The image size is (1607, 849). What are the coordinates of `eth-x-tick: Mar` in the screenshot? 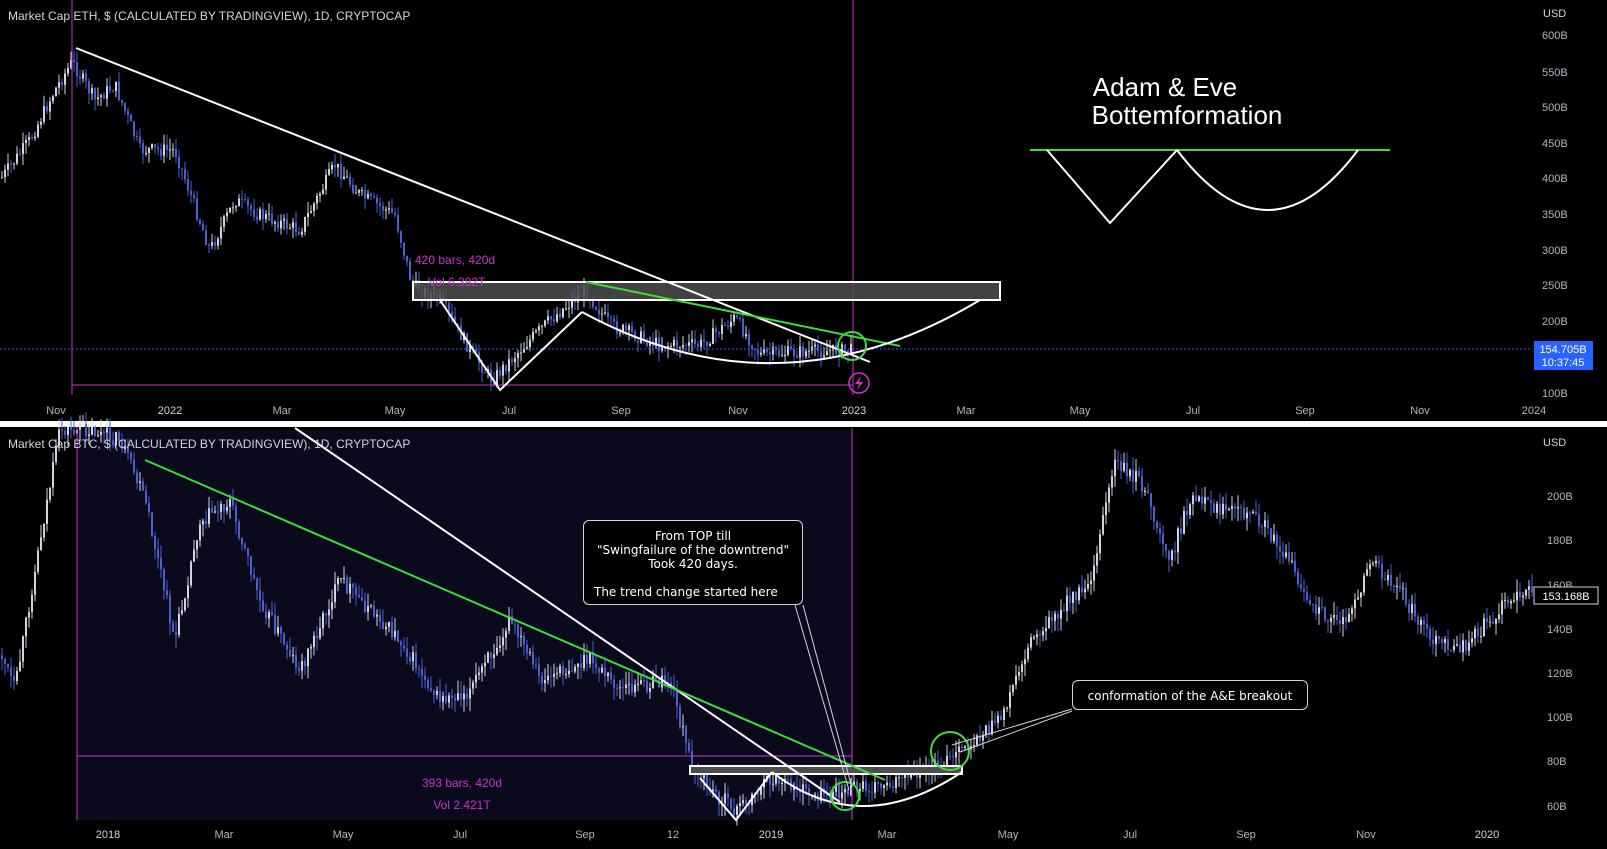 It's located at (282, 411).